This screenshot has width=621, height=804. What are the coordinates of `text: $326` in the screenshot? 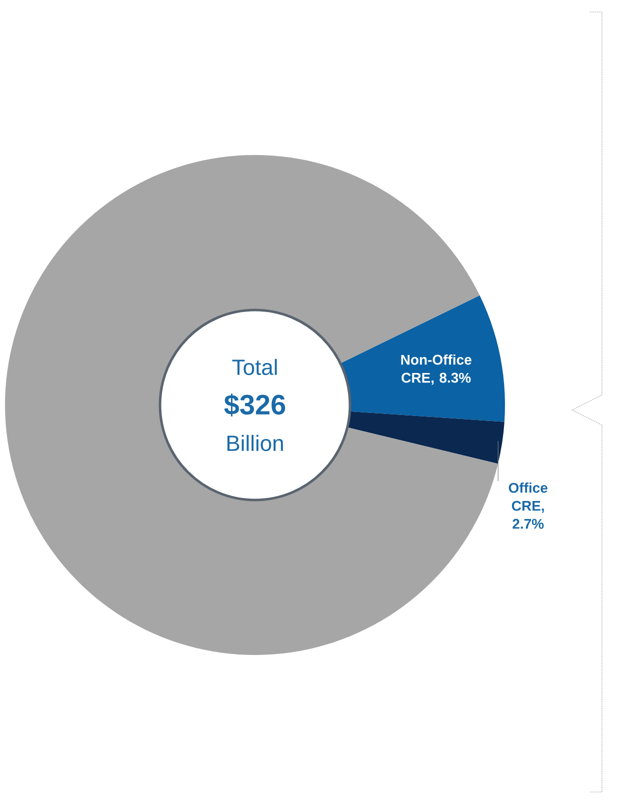 It's located at (255, 405).